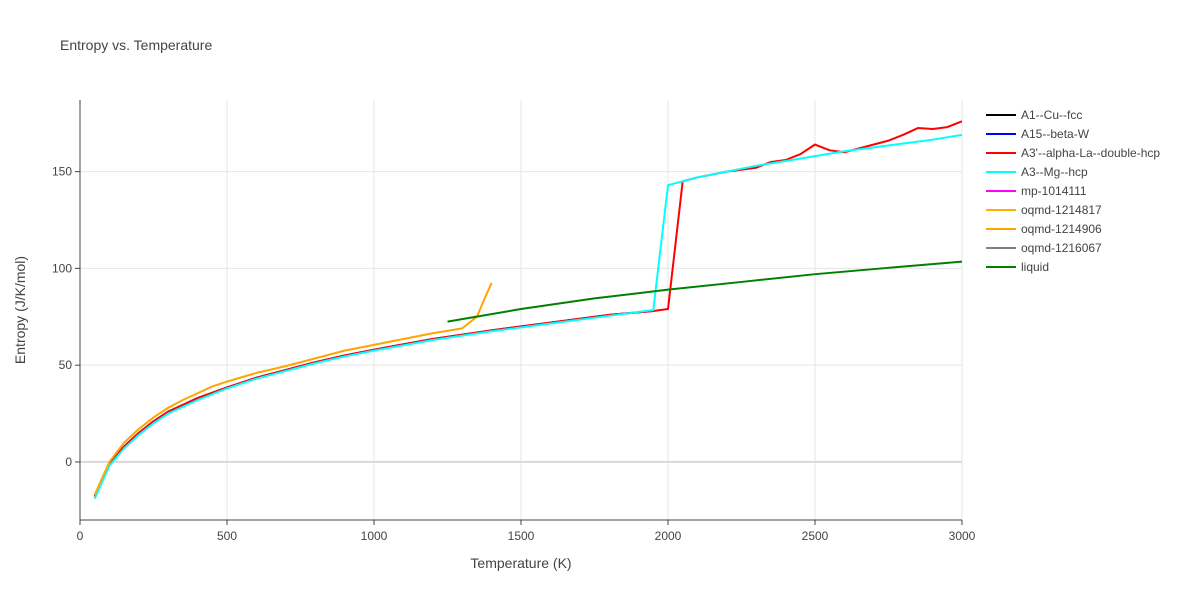  What do you see at coordinates (704, 291) in the screenshot?
I see `series-line-liquid` at bounding box center [704, 291].